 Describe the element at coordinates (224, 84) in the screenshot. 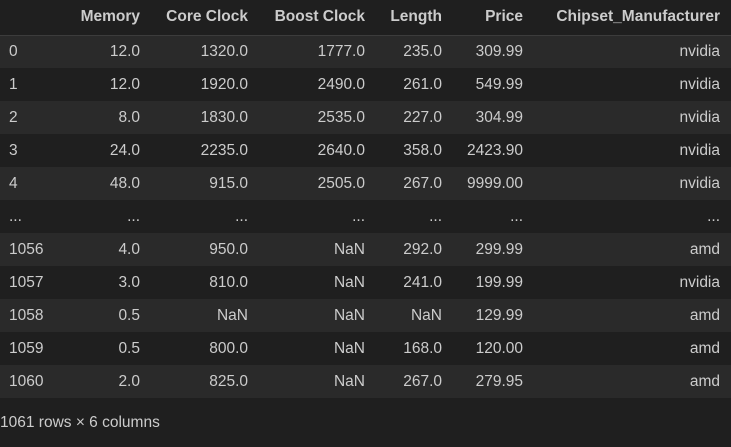

I see `core-clock-cell: 1920.0` at that location.